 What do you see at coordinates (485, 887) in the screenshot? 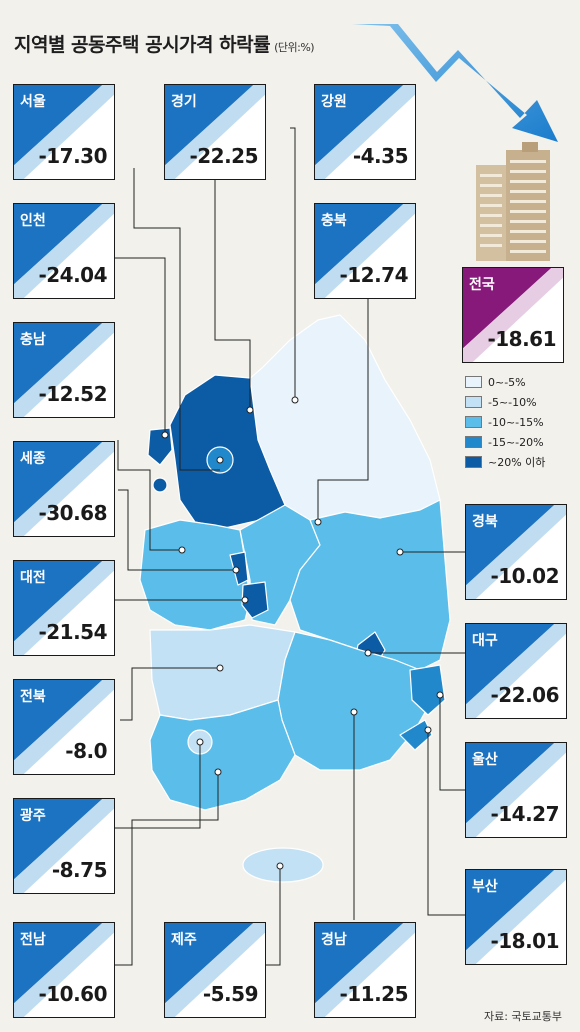
I see `region-name: 부산` at bounding box center [485, 887].